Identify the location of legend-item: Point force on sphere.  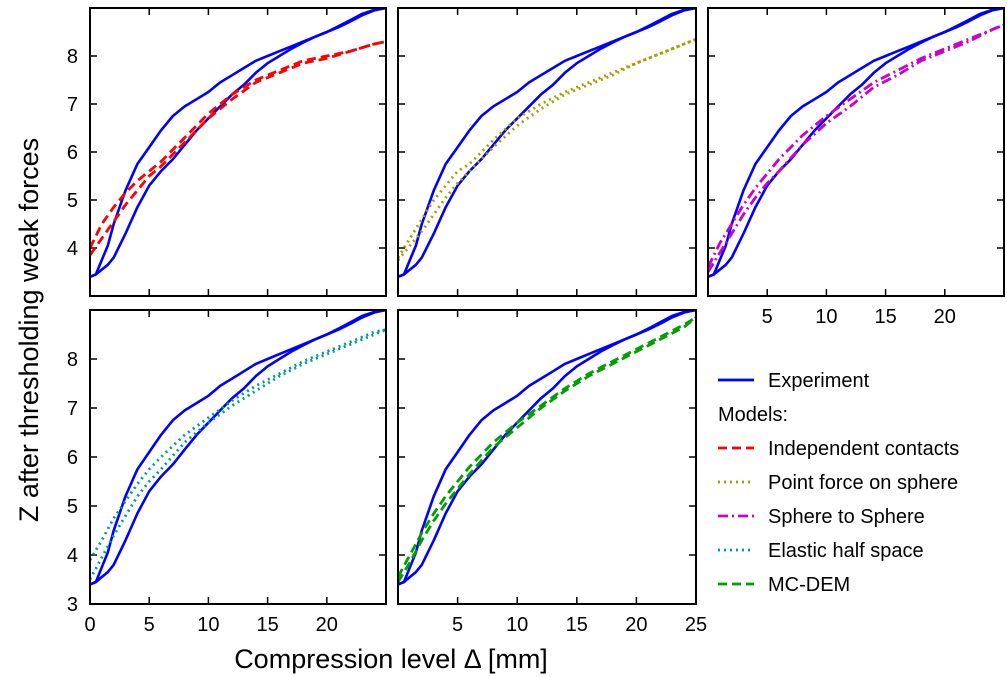
(838, 483).